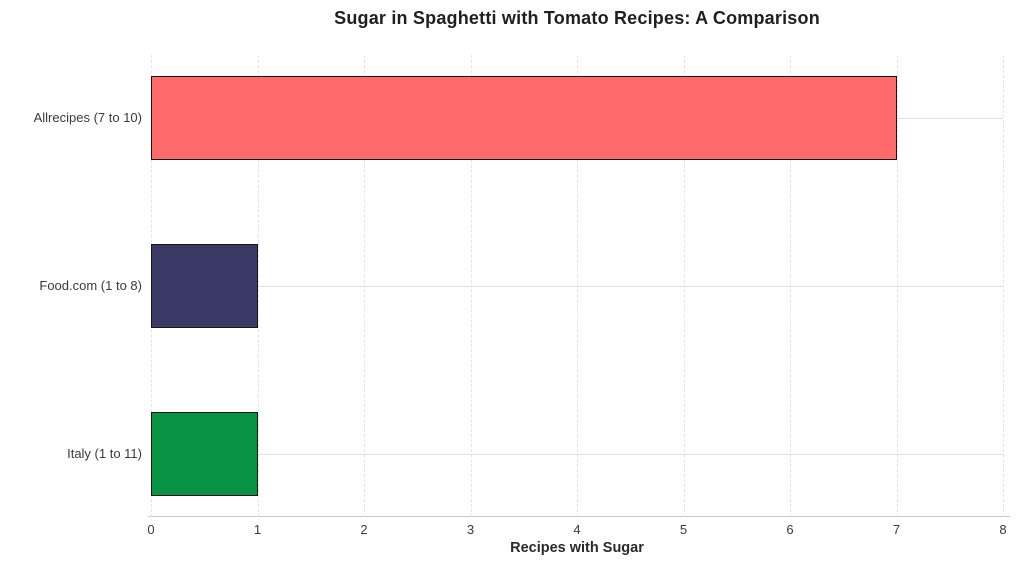  I want to click on x-tick-label: 5, so click(683, 529).